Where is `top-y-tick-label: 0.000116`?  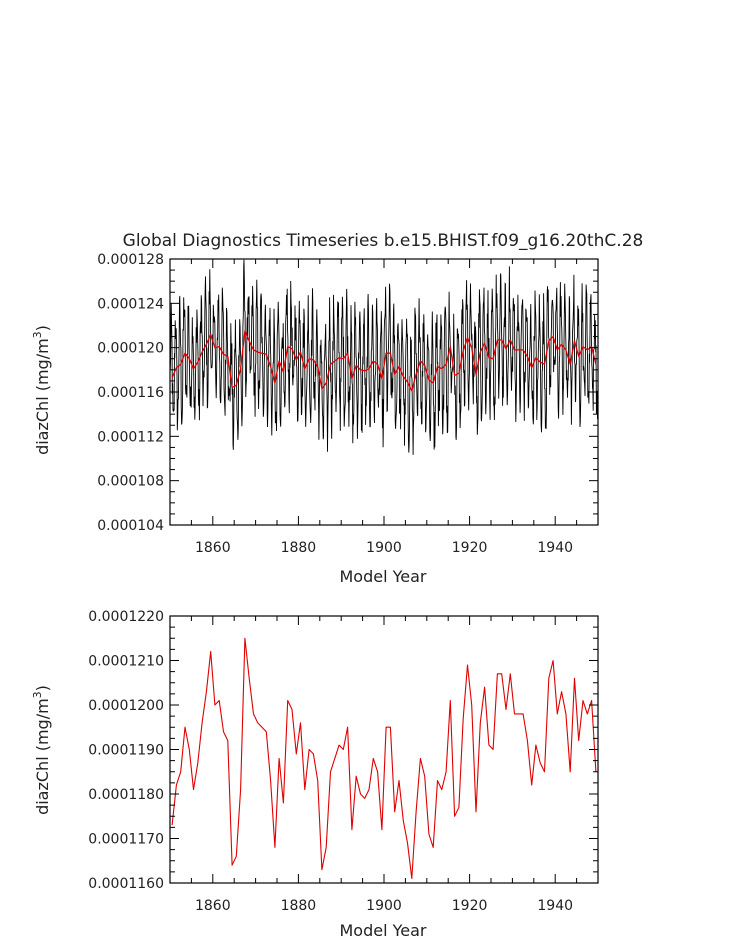
top-y-tick-label: 0.000116 is located at coordinates (130, 393).